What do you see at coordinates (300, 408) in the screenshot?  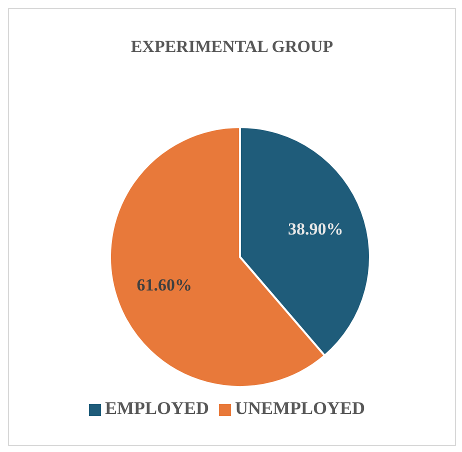 I see `legend-label: UNEMPLOYED` at bounding box center [300, 408].